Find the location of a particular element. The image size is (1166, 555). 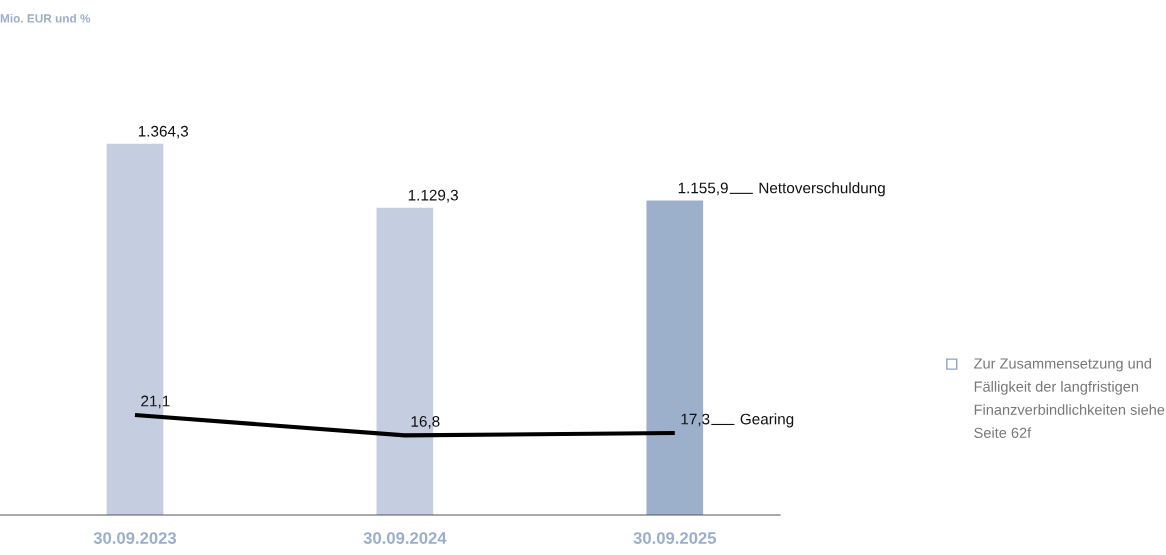

x-tick-label: 30.09.2024 is located at coordinates (405, 538).